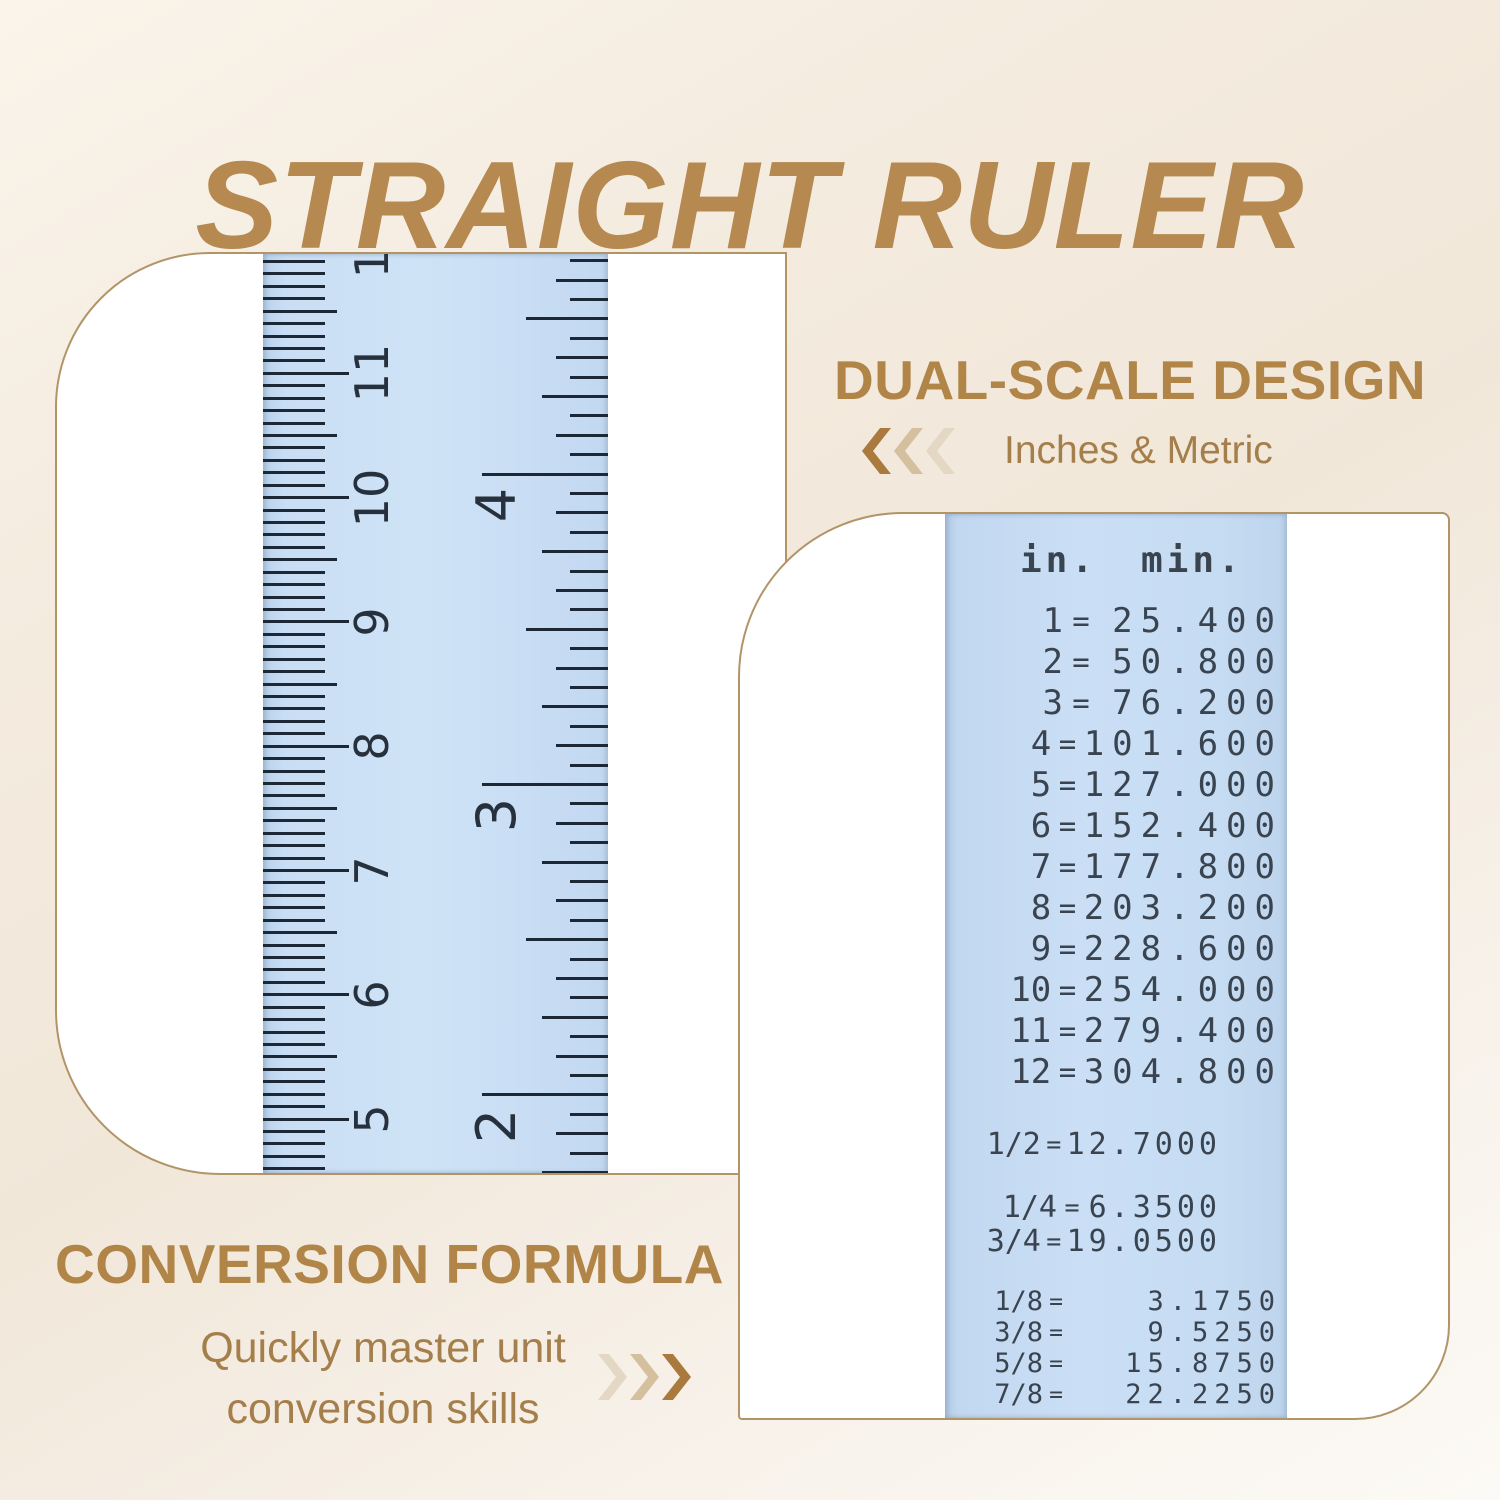  I want to click on conversion-subtitle-line1: Quickly master unit, so click(383, 1348).